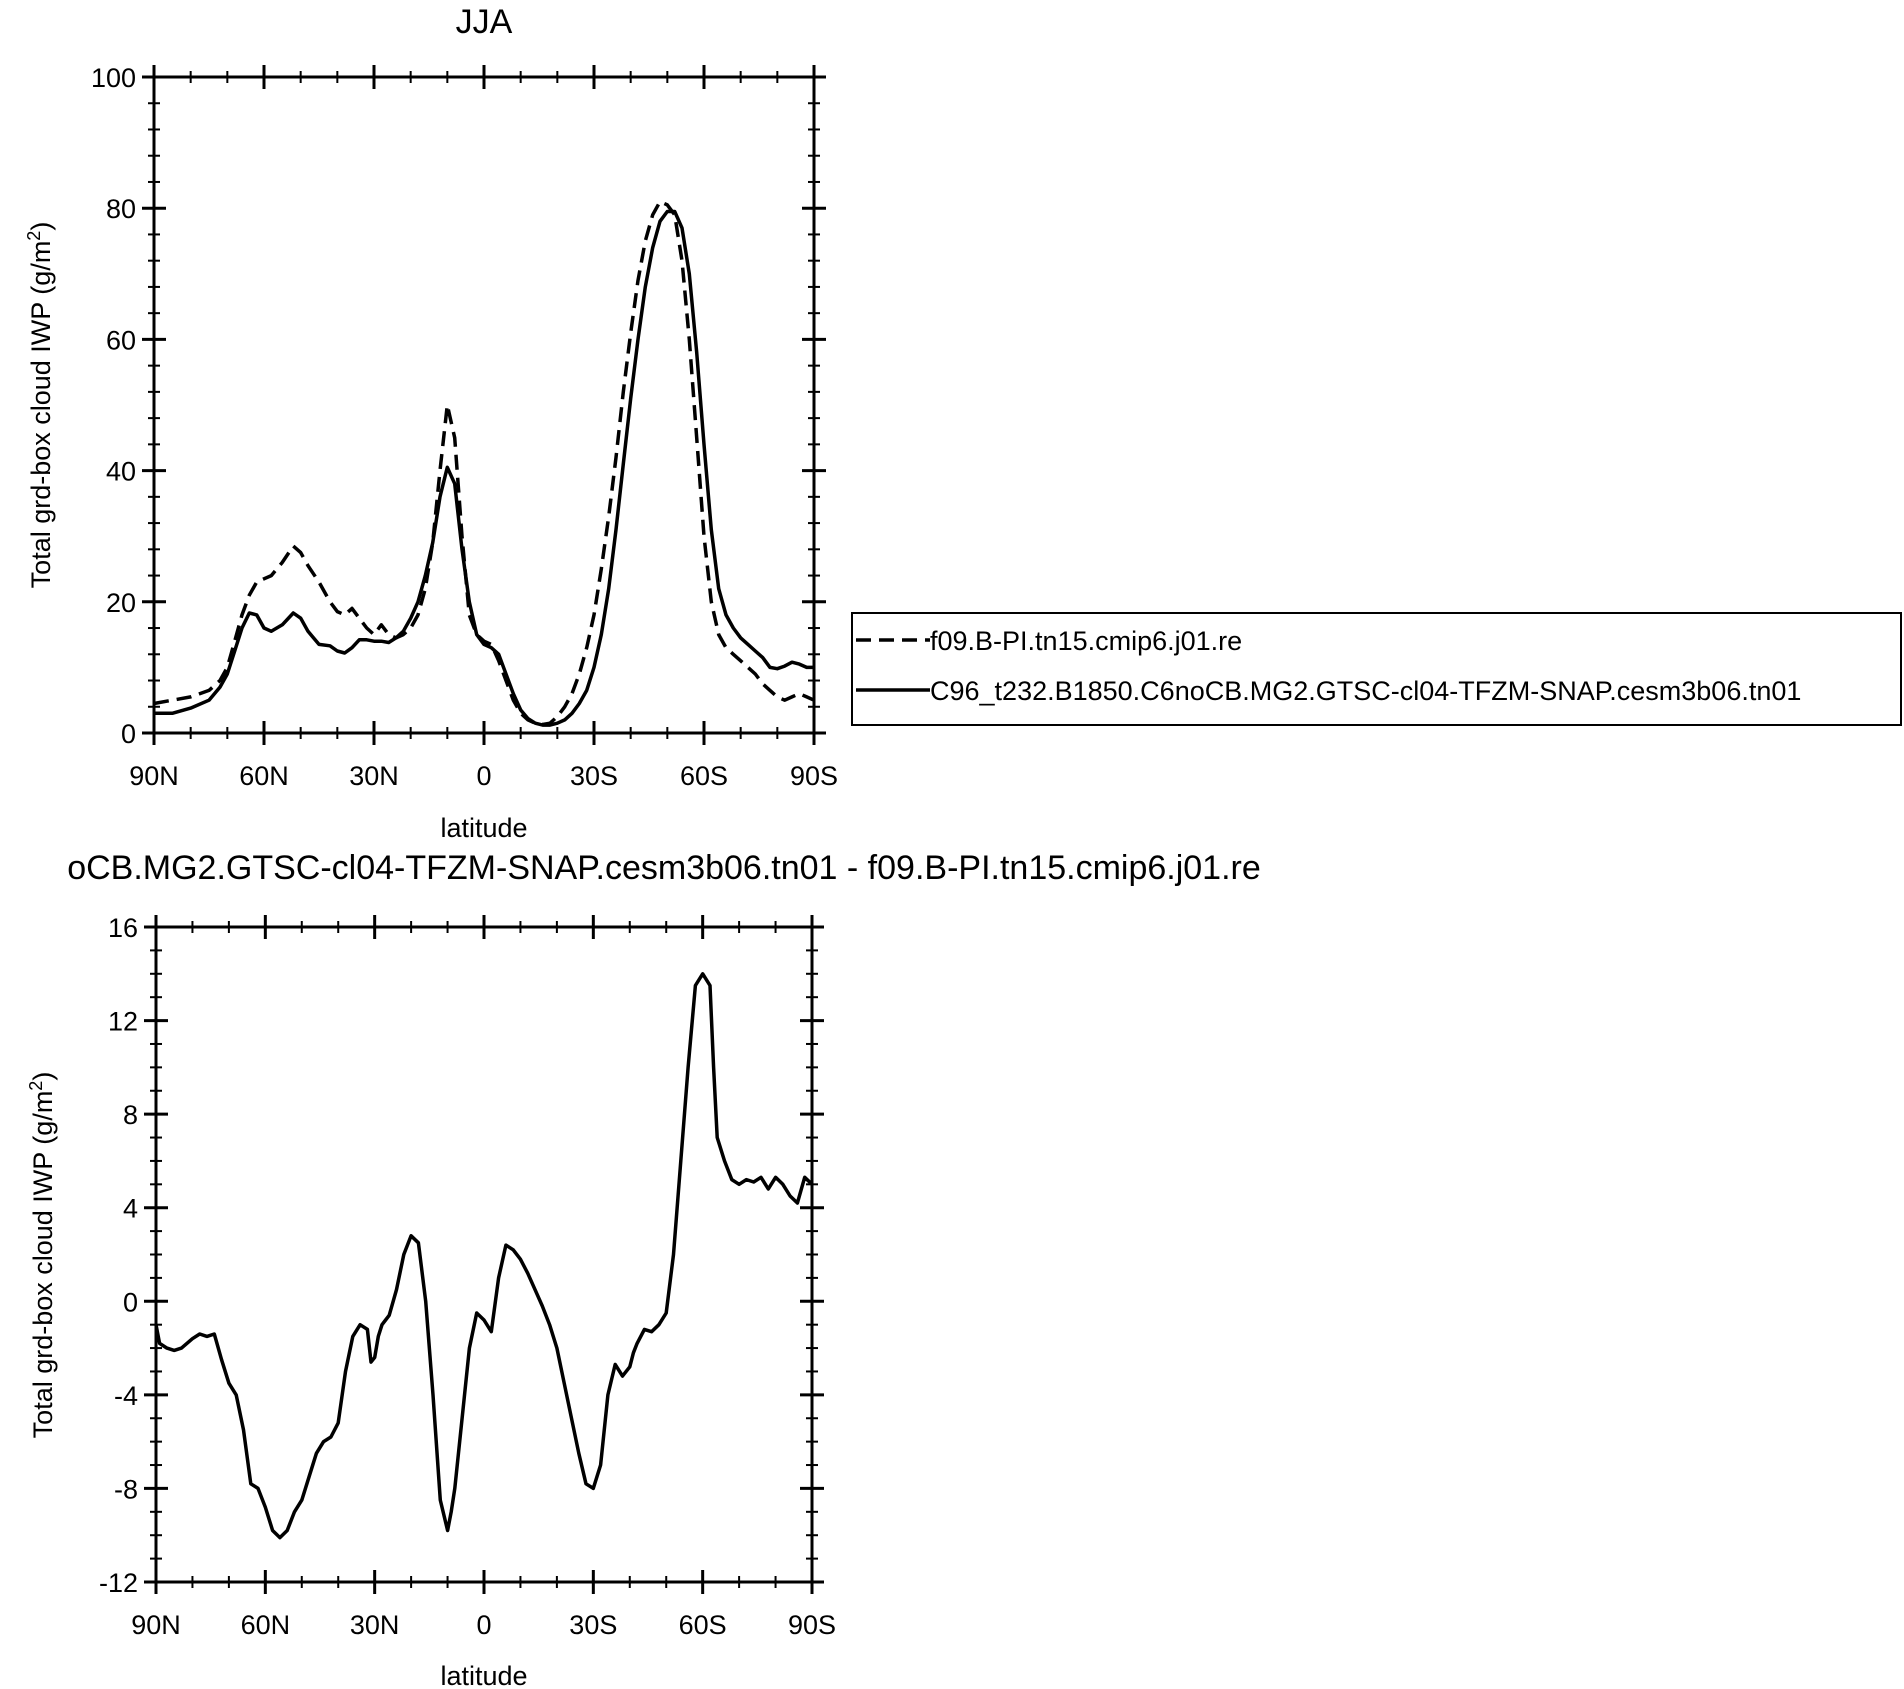  I want to click on y-tick-label: 20, so click(121, 603).